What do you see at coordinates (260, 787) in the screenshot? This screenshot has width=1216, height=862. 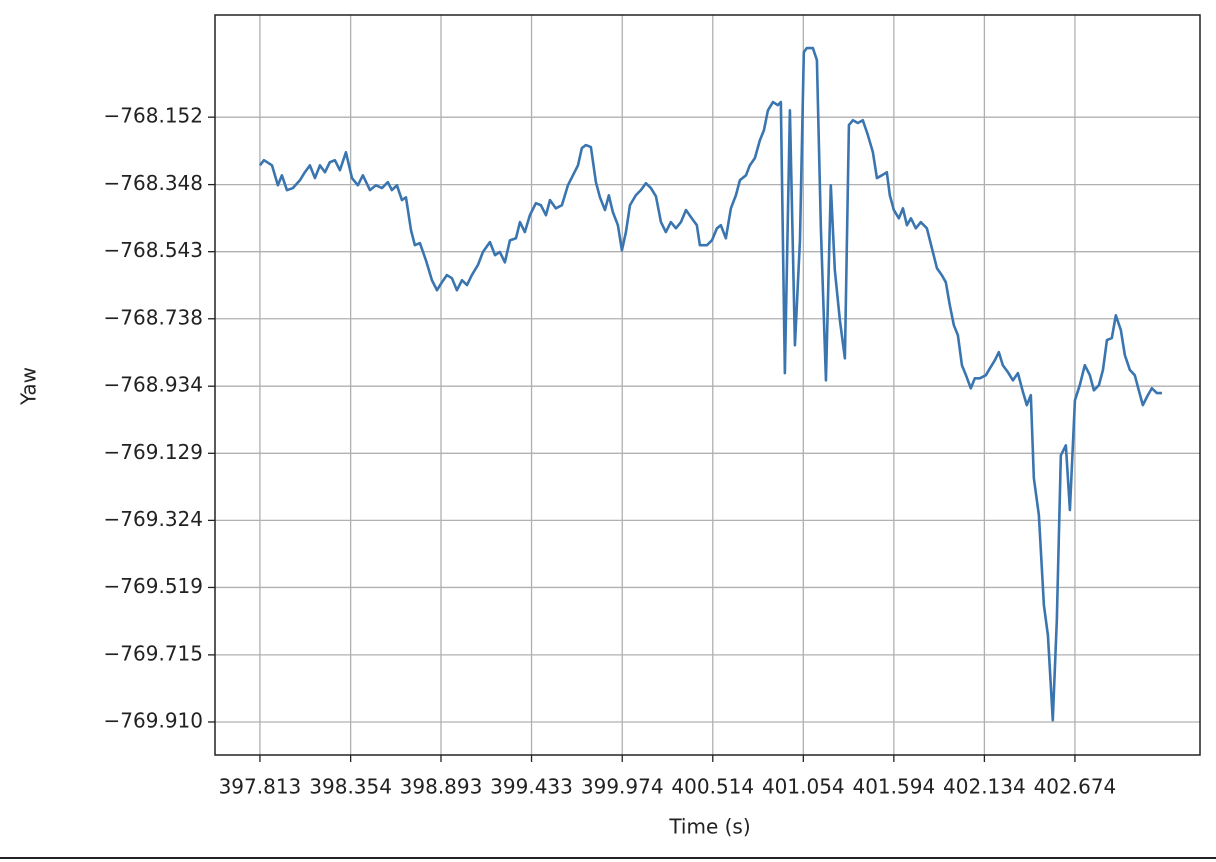 I see `x-tick-label: 397.813` at bounding box center [260, 787].